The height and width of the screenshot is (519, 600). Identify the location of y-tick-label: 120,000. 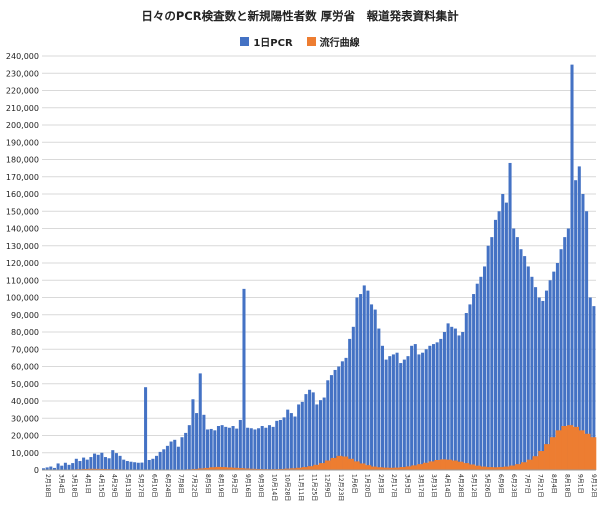
(22, 263).